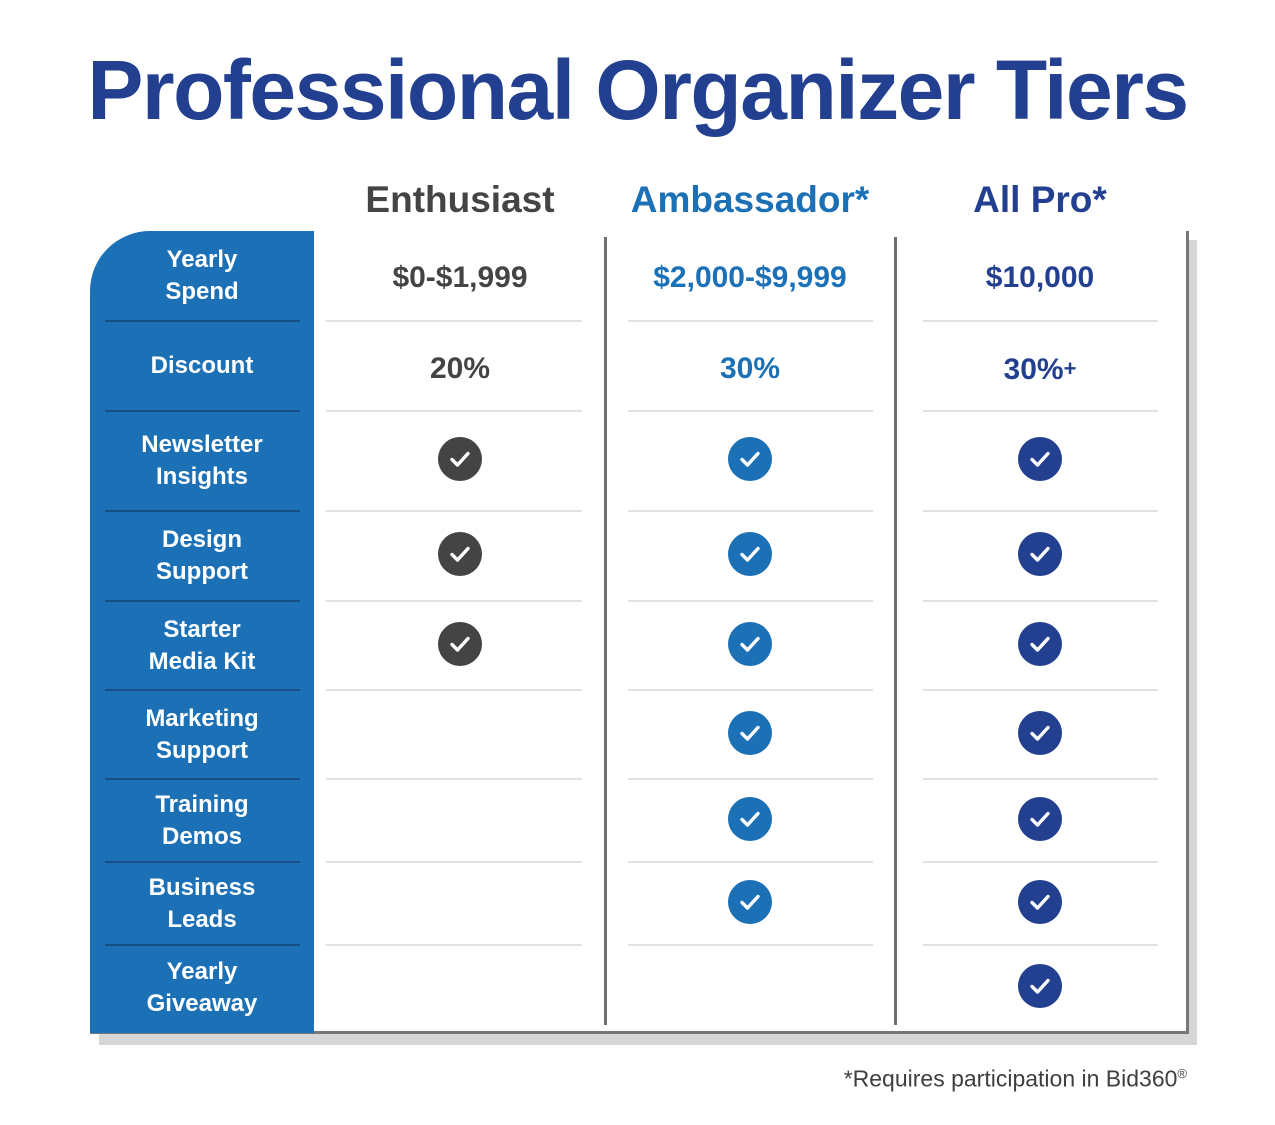 Image resolution: width=1275 pixels, height=1125 pixels. I want to click on spend-value: $2,000-$9,999, so click(750, 277).